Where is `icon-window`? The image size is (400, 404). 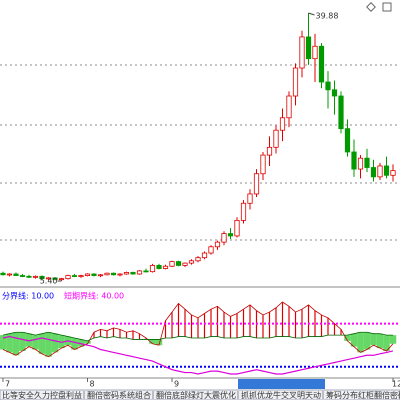 icon-window is located at coordinates (387, 7).